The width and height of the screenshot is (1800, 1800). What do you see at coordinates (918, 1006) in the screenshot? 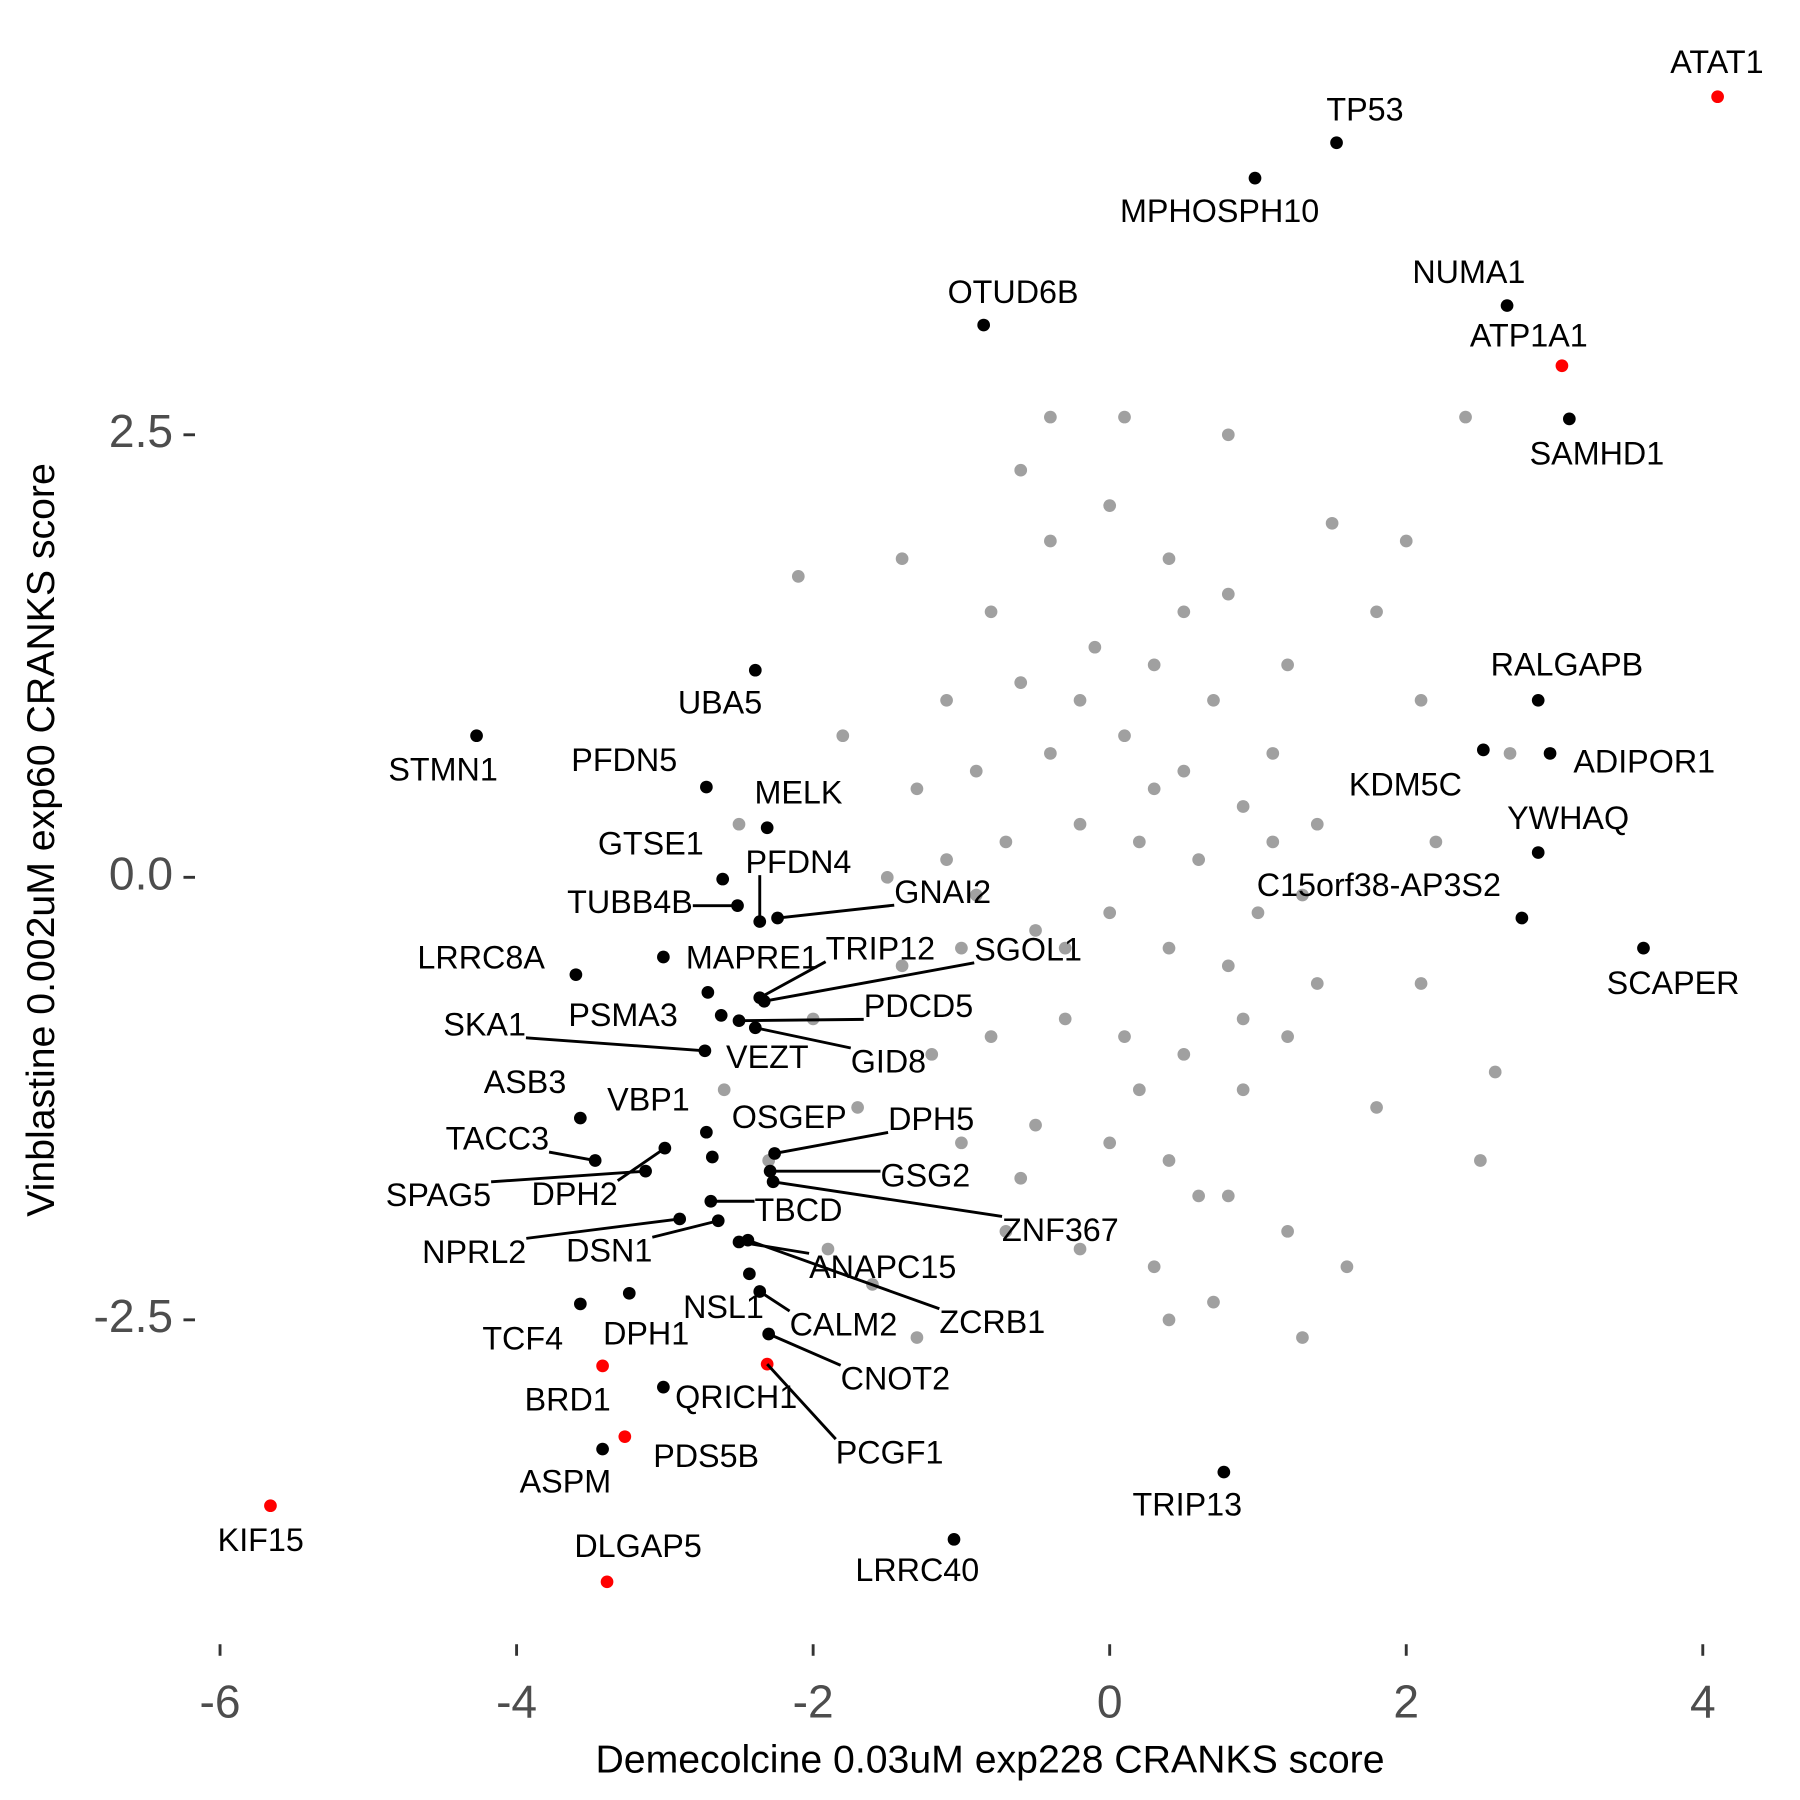
I see `point-label: PDCD5` at bounding box center [918, 1006].